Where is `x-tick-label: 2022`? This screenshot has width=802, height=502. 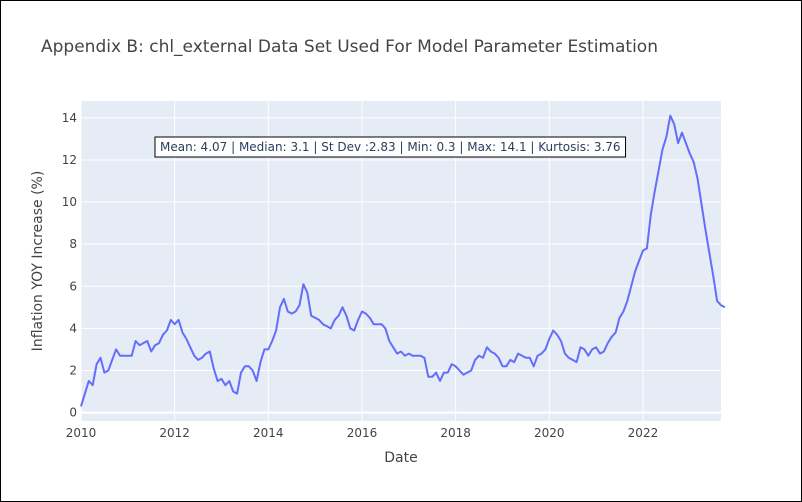 x-tick-label: 2022 is located at coordinates (643, 433).